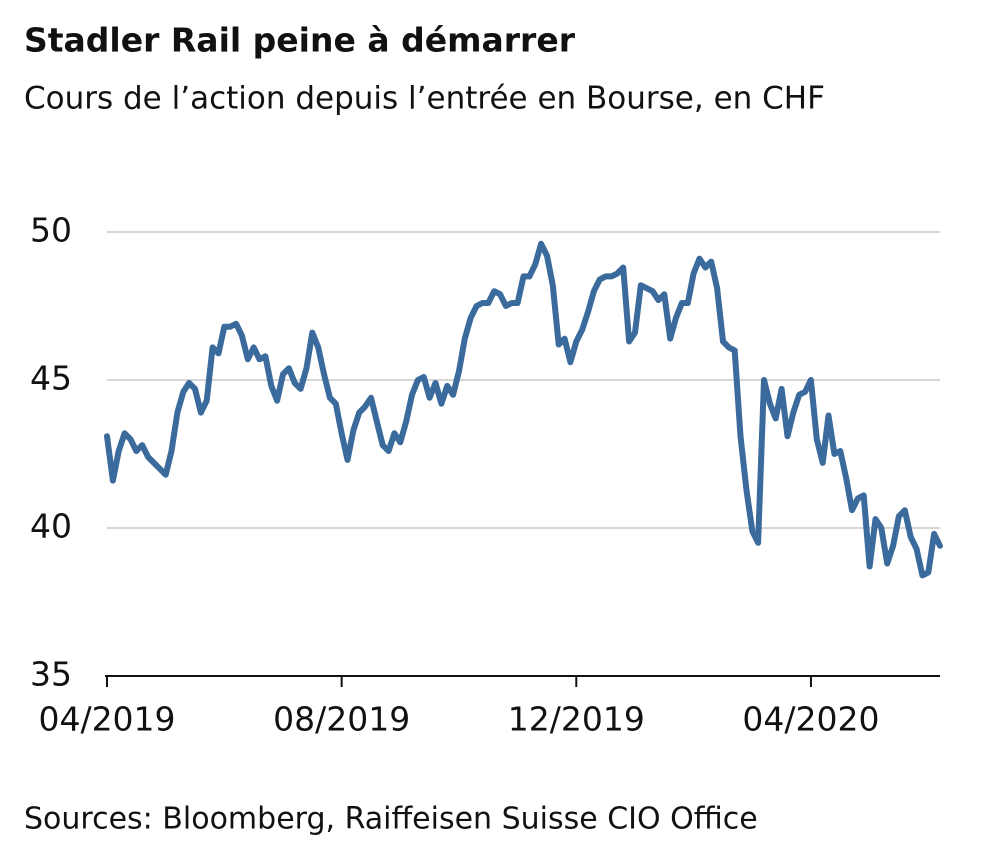  I want to click on x-tick-label: 04/2019, so click(106, 719).